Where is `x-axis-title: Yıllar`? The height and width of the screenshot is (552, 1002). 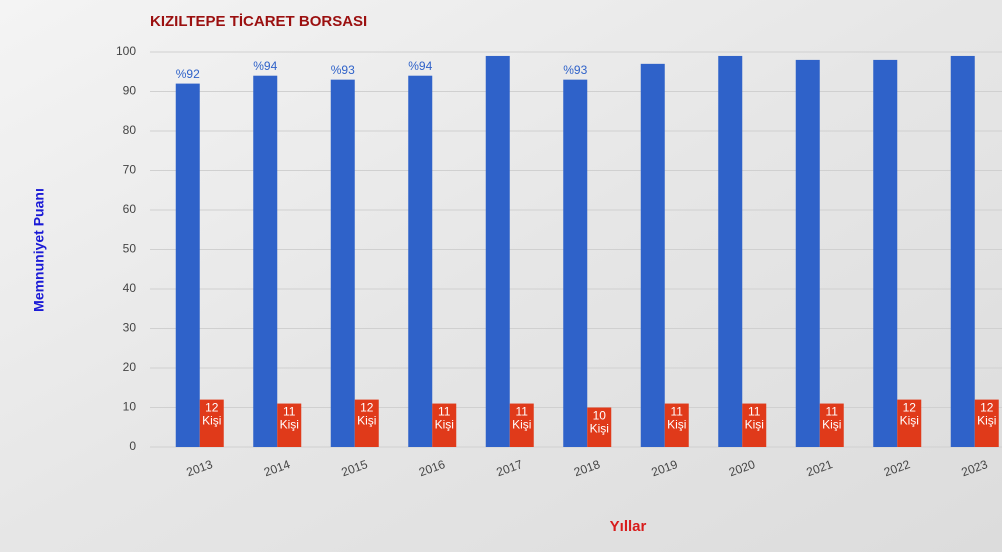
x-axis-title: Yıllar is located at coordinates (628, 526).